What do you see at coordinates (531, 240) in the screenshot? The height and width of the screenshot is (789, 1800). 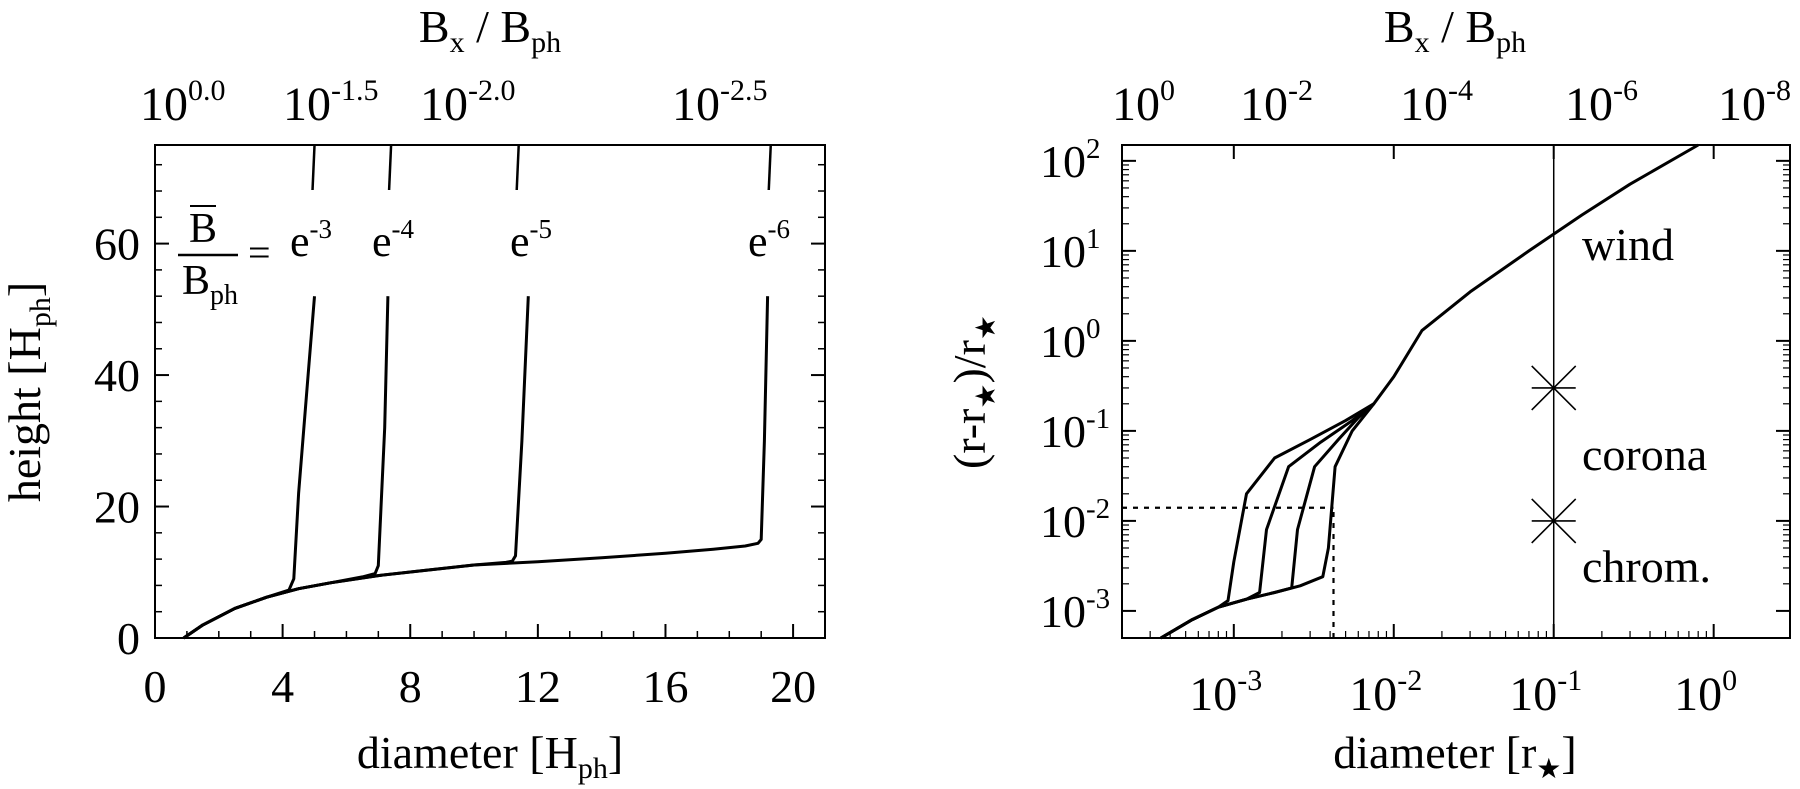 I see `left-series-label: e-5` at bounding box center [531, 240].